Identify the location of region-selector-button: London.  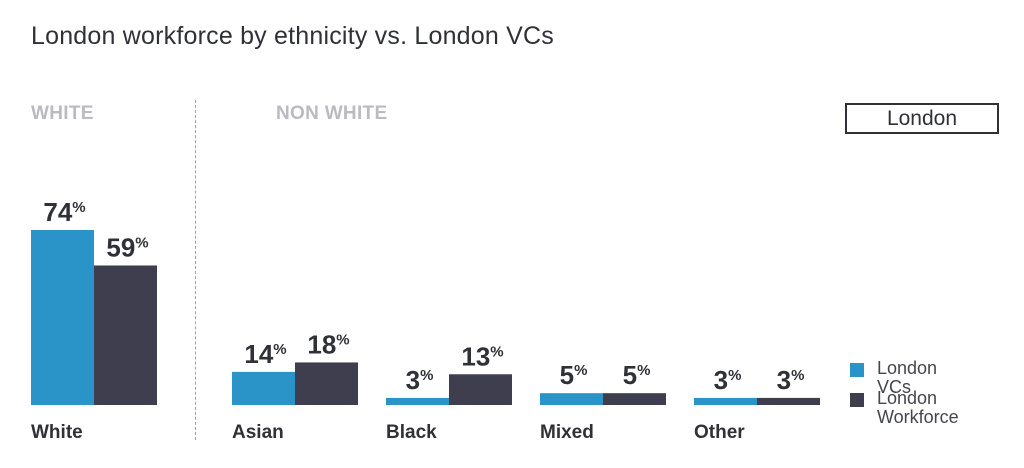
(922, 118).